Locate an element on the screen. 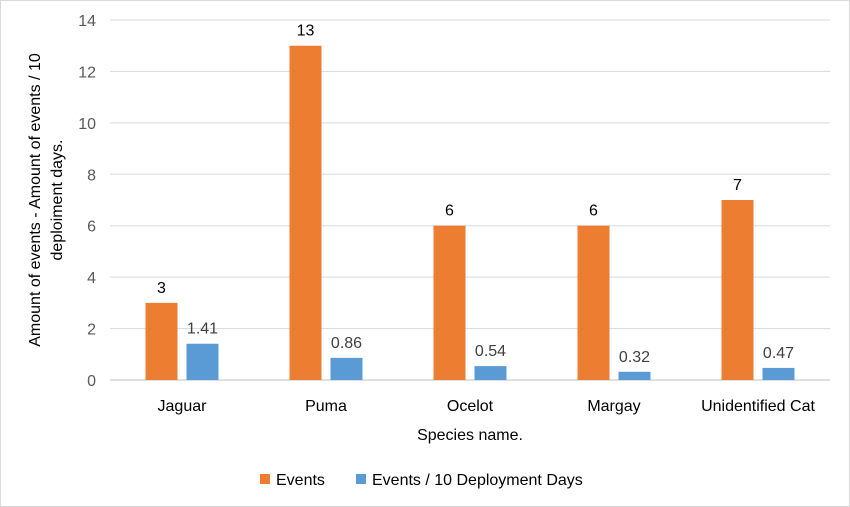 This screenshot has height=507, width=850. data-label: 0.47 is located at coordinates (778, 353).